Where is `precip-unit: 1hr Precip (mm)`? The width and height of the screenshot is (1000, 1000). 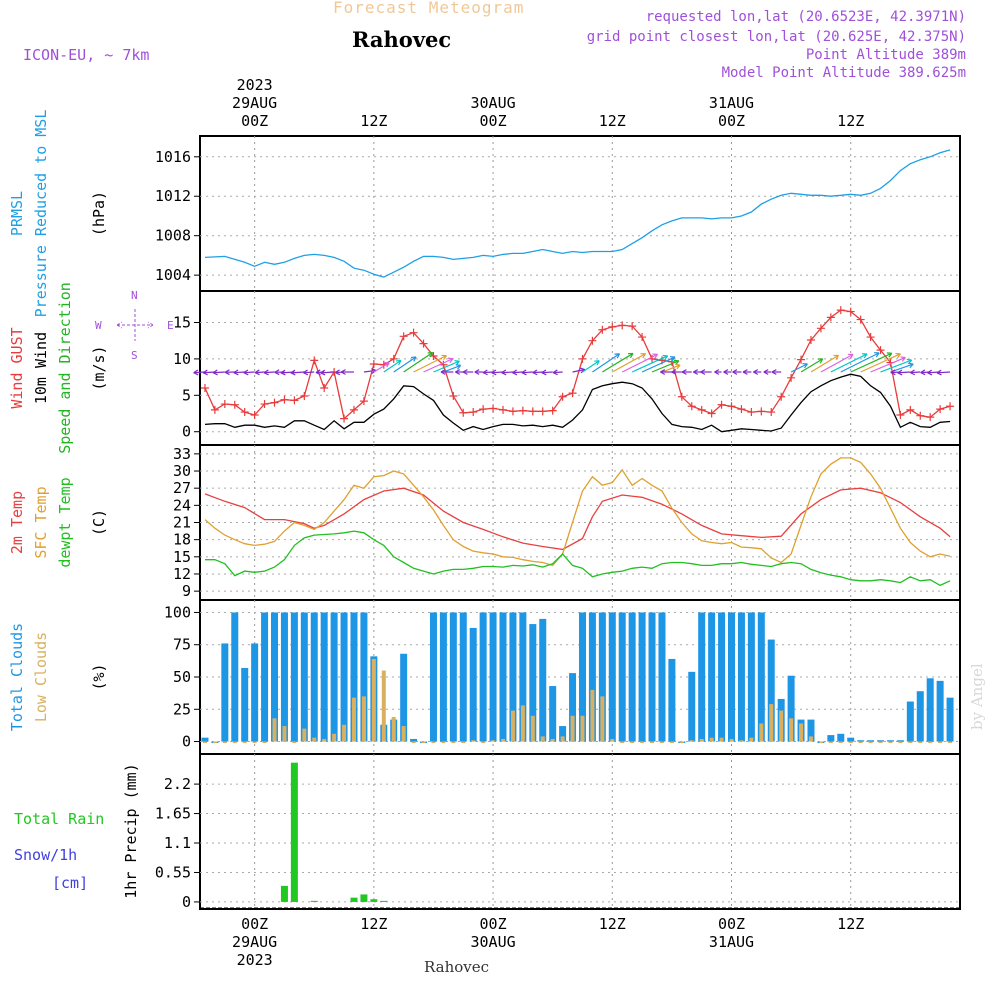 precip-unit: 1hr Precip (mm) is located at coordinates (131, 830).